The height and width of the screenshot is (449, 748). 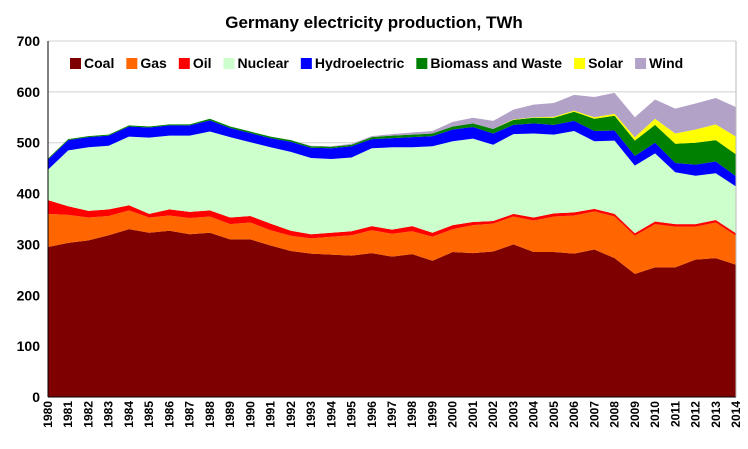 I want to click on x-tick-label: 1986, so click(x=169, y=414).